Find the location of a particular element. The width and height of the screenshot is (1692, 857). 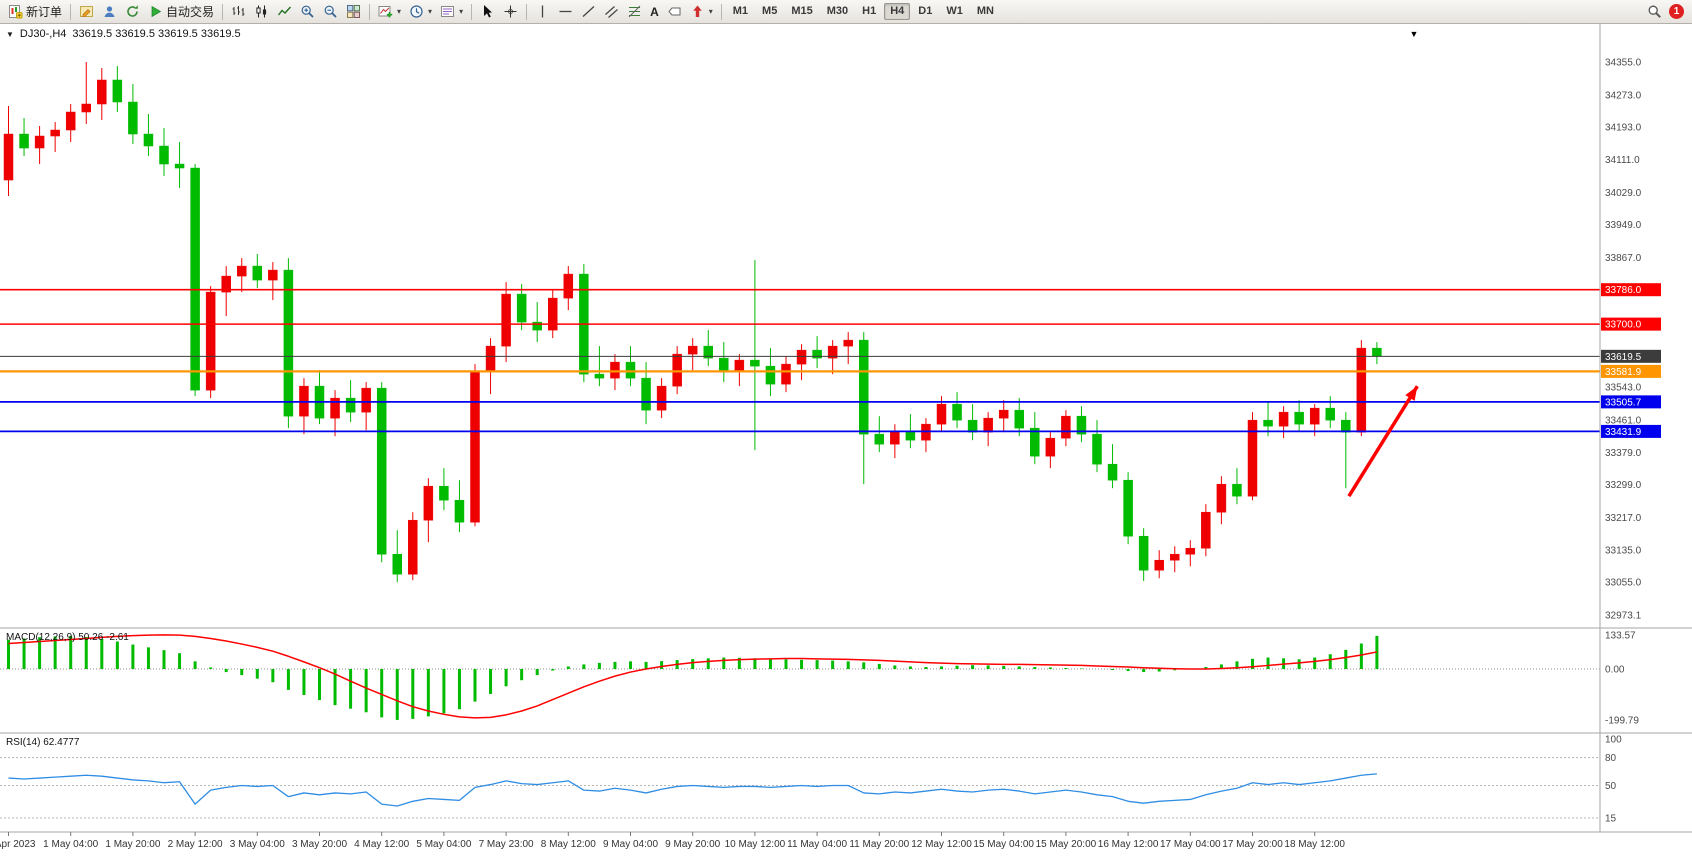

arrows-button: ▾ is located at coordinates (701, 12).